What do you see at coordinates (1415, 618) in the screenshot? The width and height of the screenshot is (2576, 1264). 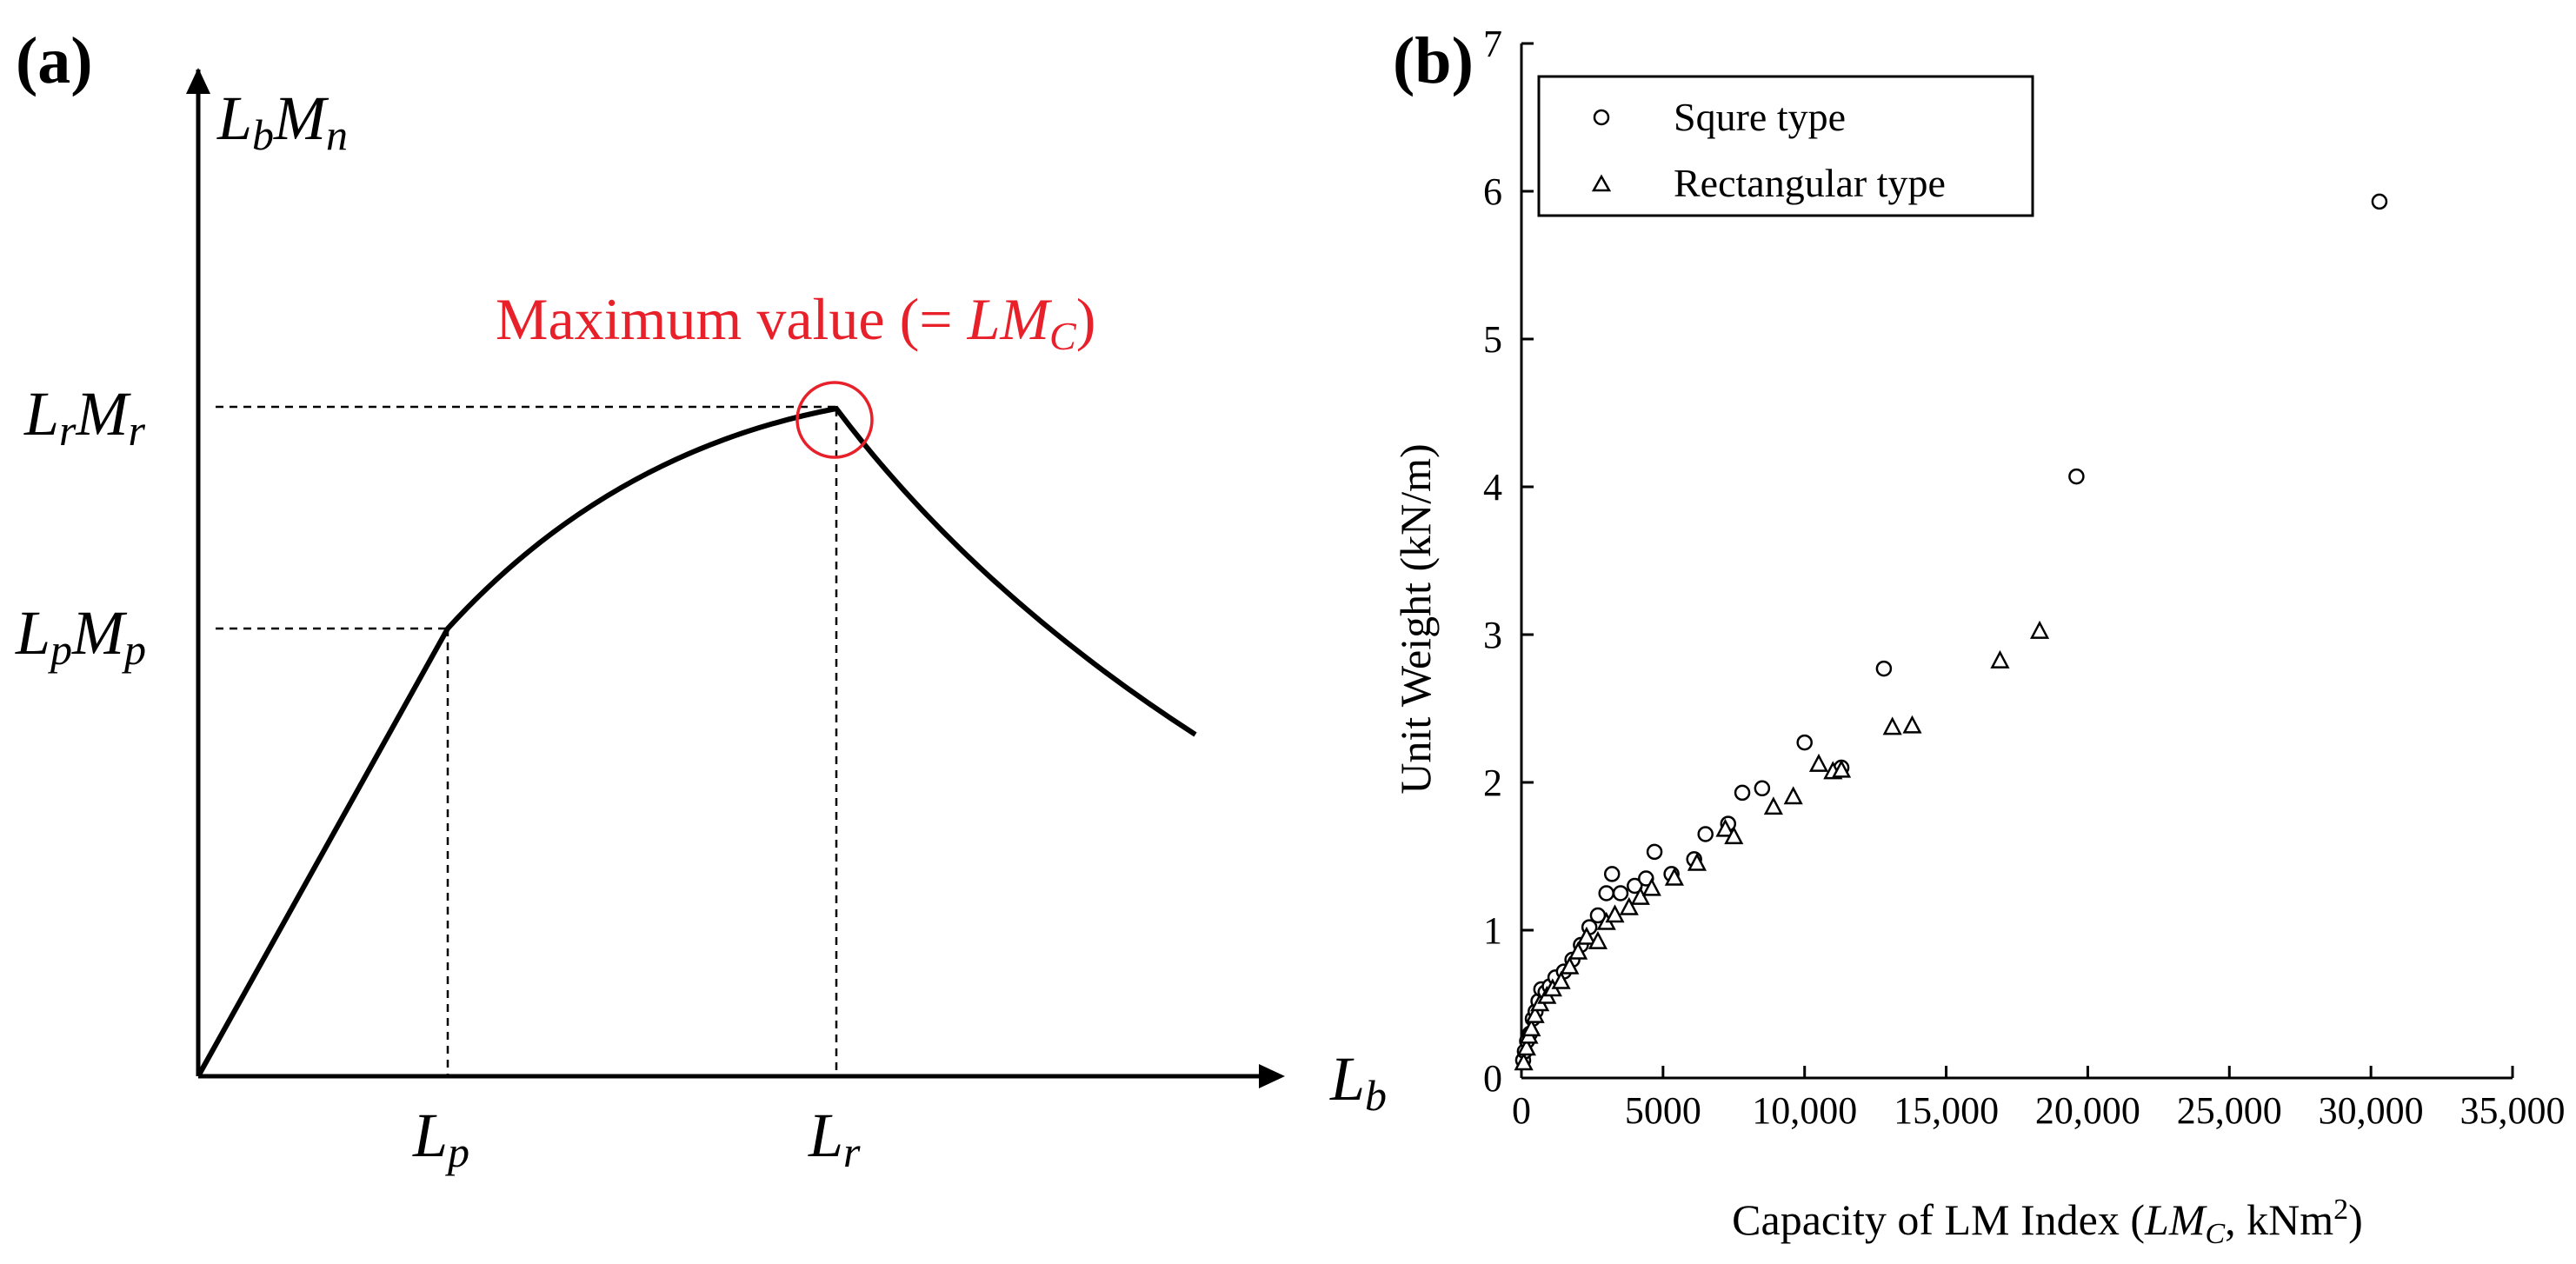 I see `y-axis-title: Unit Weight (kN/m)` at bounding box center [1415, 618].